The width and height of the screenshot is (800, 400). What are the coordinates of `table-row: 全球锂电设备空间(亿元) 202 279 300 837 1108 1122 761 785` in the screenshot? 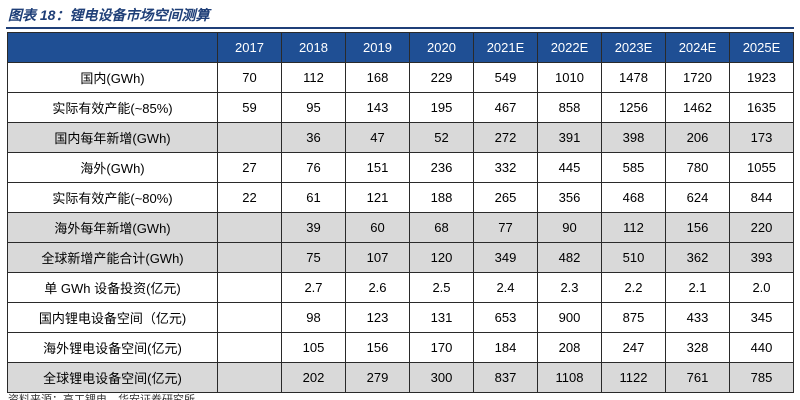 It's located at (400, 377).